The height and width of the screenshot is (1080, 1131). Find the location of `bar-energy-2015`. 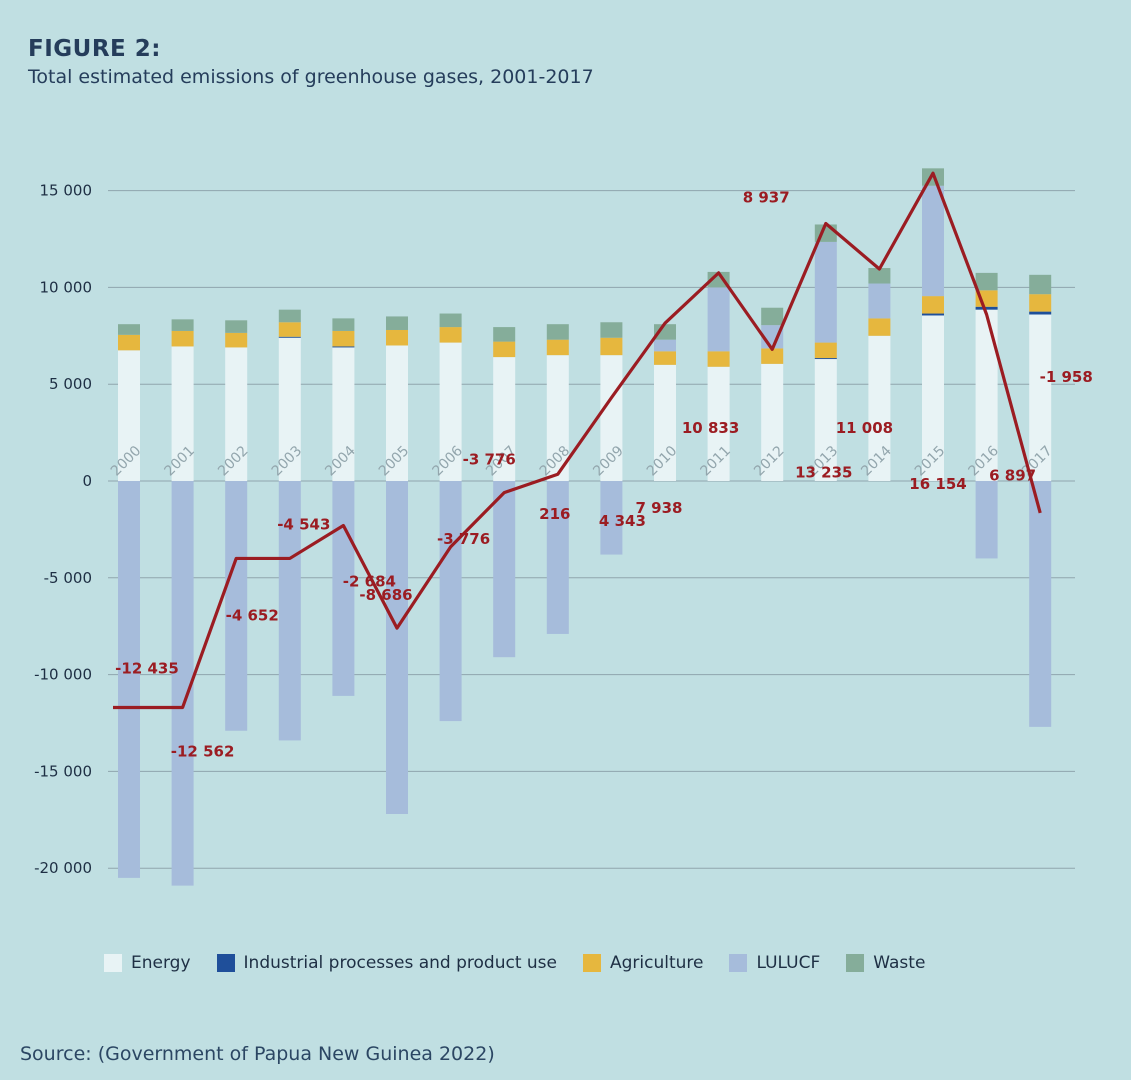

bar-energy-2015 is located at coordinates (933, 398).